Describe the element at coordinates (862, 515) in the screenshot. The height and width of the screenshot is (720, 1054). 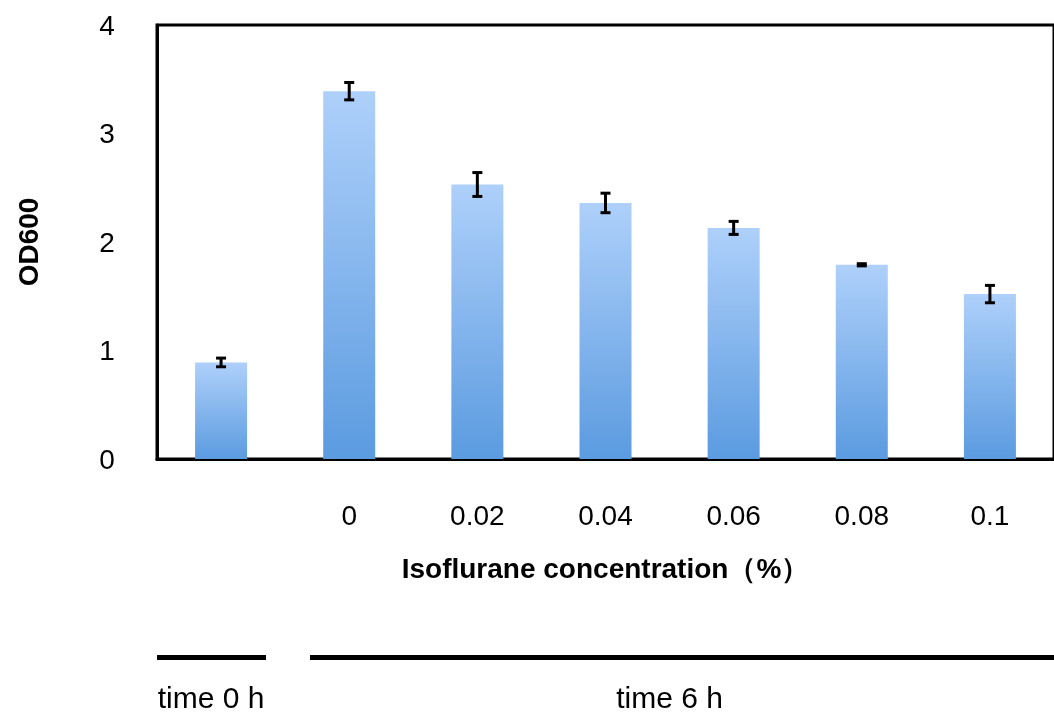
I see `x-tick-label: 0.08` at that location.